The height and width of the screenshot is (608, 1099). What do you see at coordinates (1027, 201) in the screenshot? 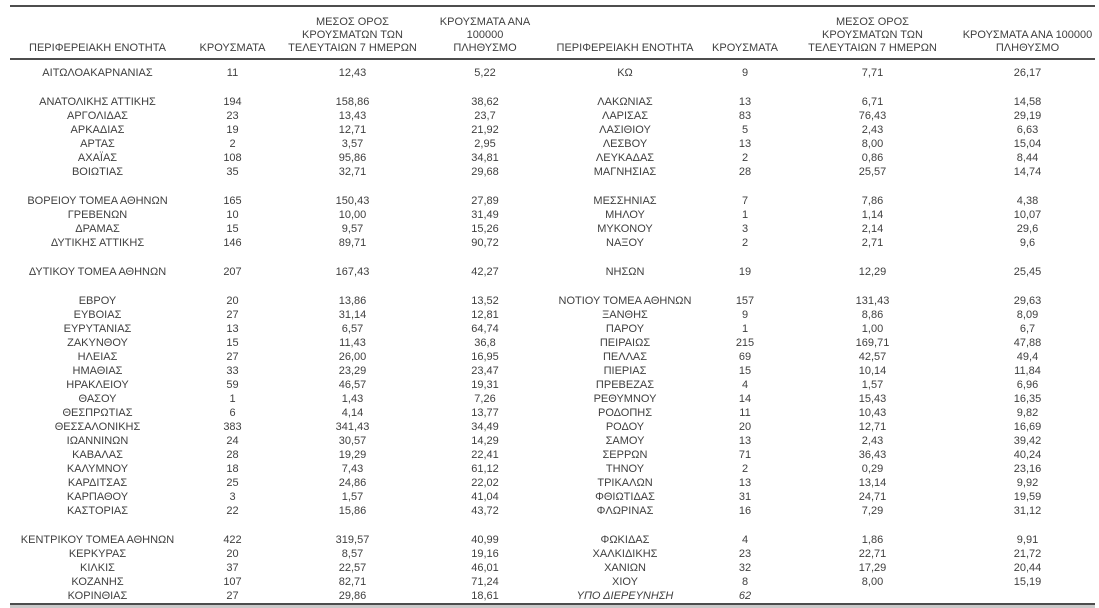
I see `per100k-cell: 4,38` at bounding box center [1027, 201].